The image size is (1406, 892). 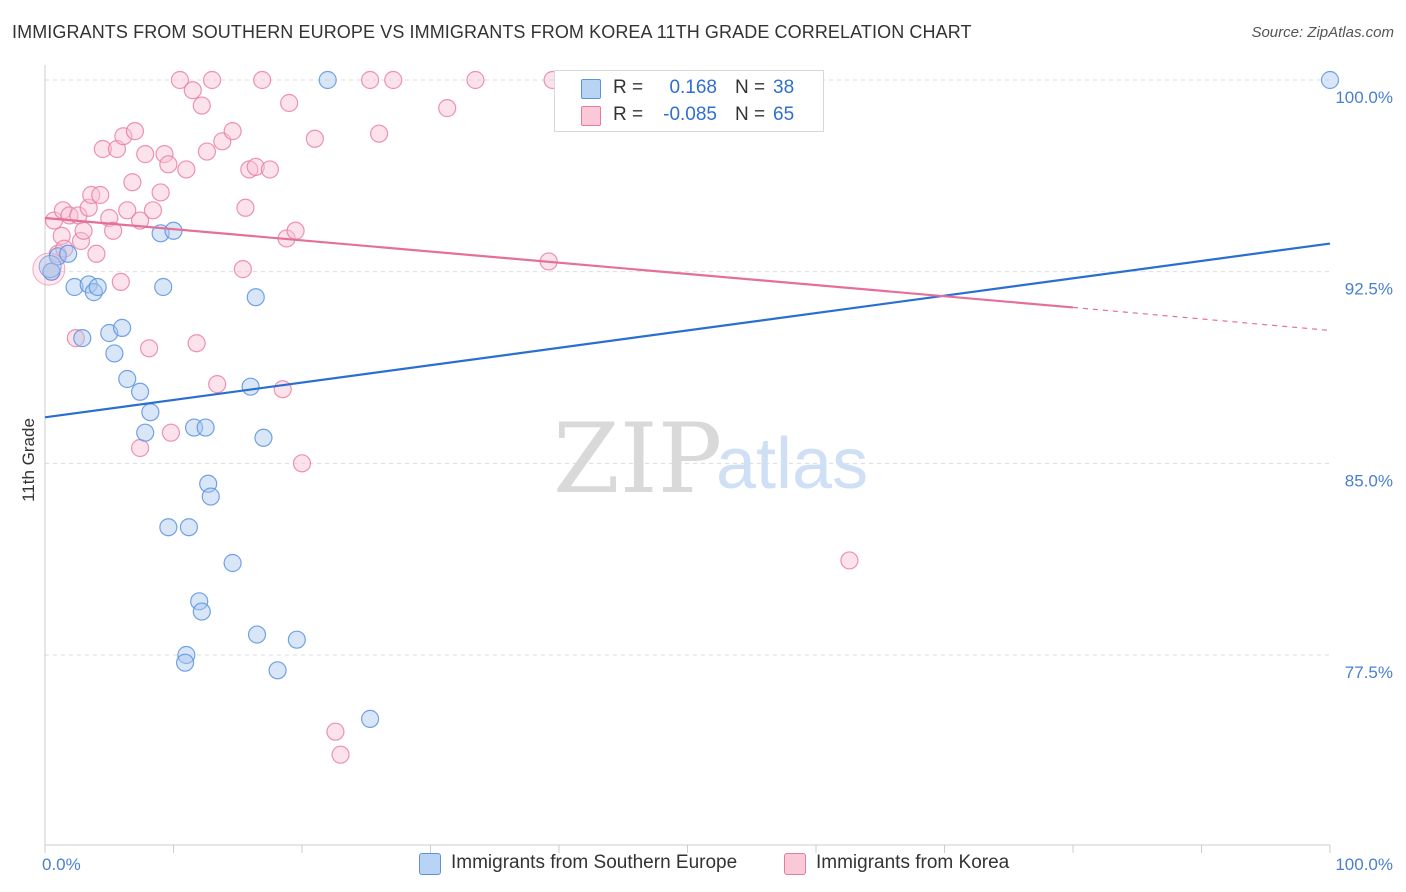 What do you see at coordinates (1369, 289) in the screenshot?
I see `y-tick-label: 92.5%` at bounding box center [1369, 289].